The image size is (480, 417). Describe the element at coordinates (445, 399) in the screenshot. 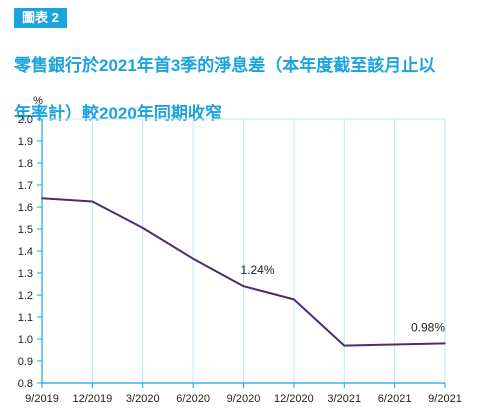

I see `x-tick-label: 9/2021` at that location.